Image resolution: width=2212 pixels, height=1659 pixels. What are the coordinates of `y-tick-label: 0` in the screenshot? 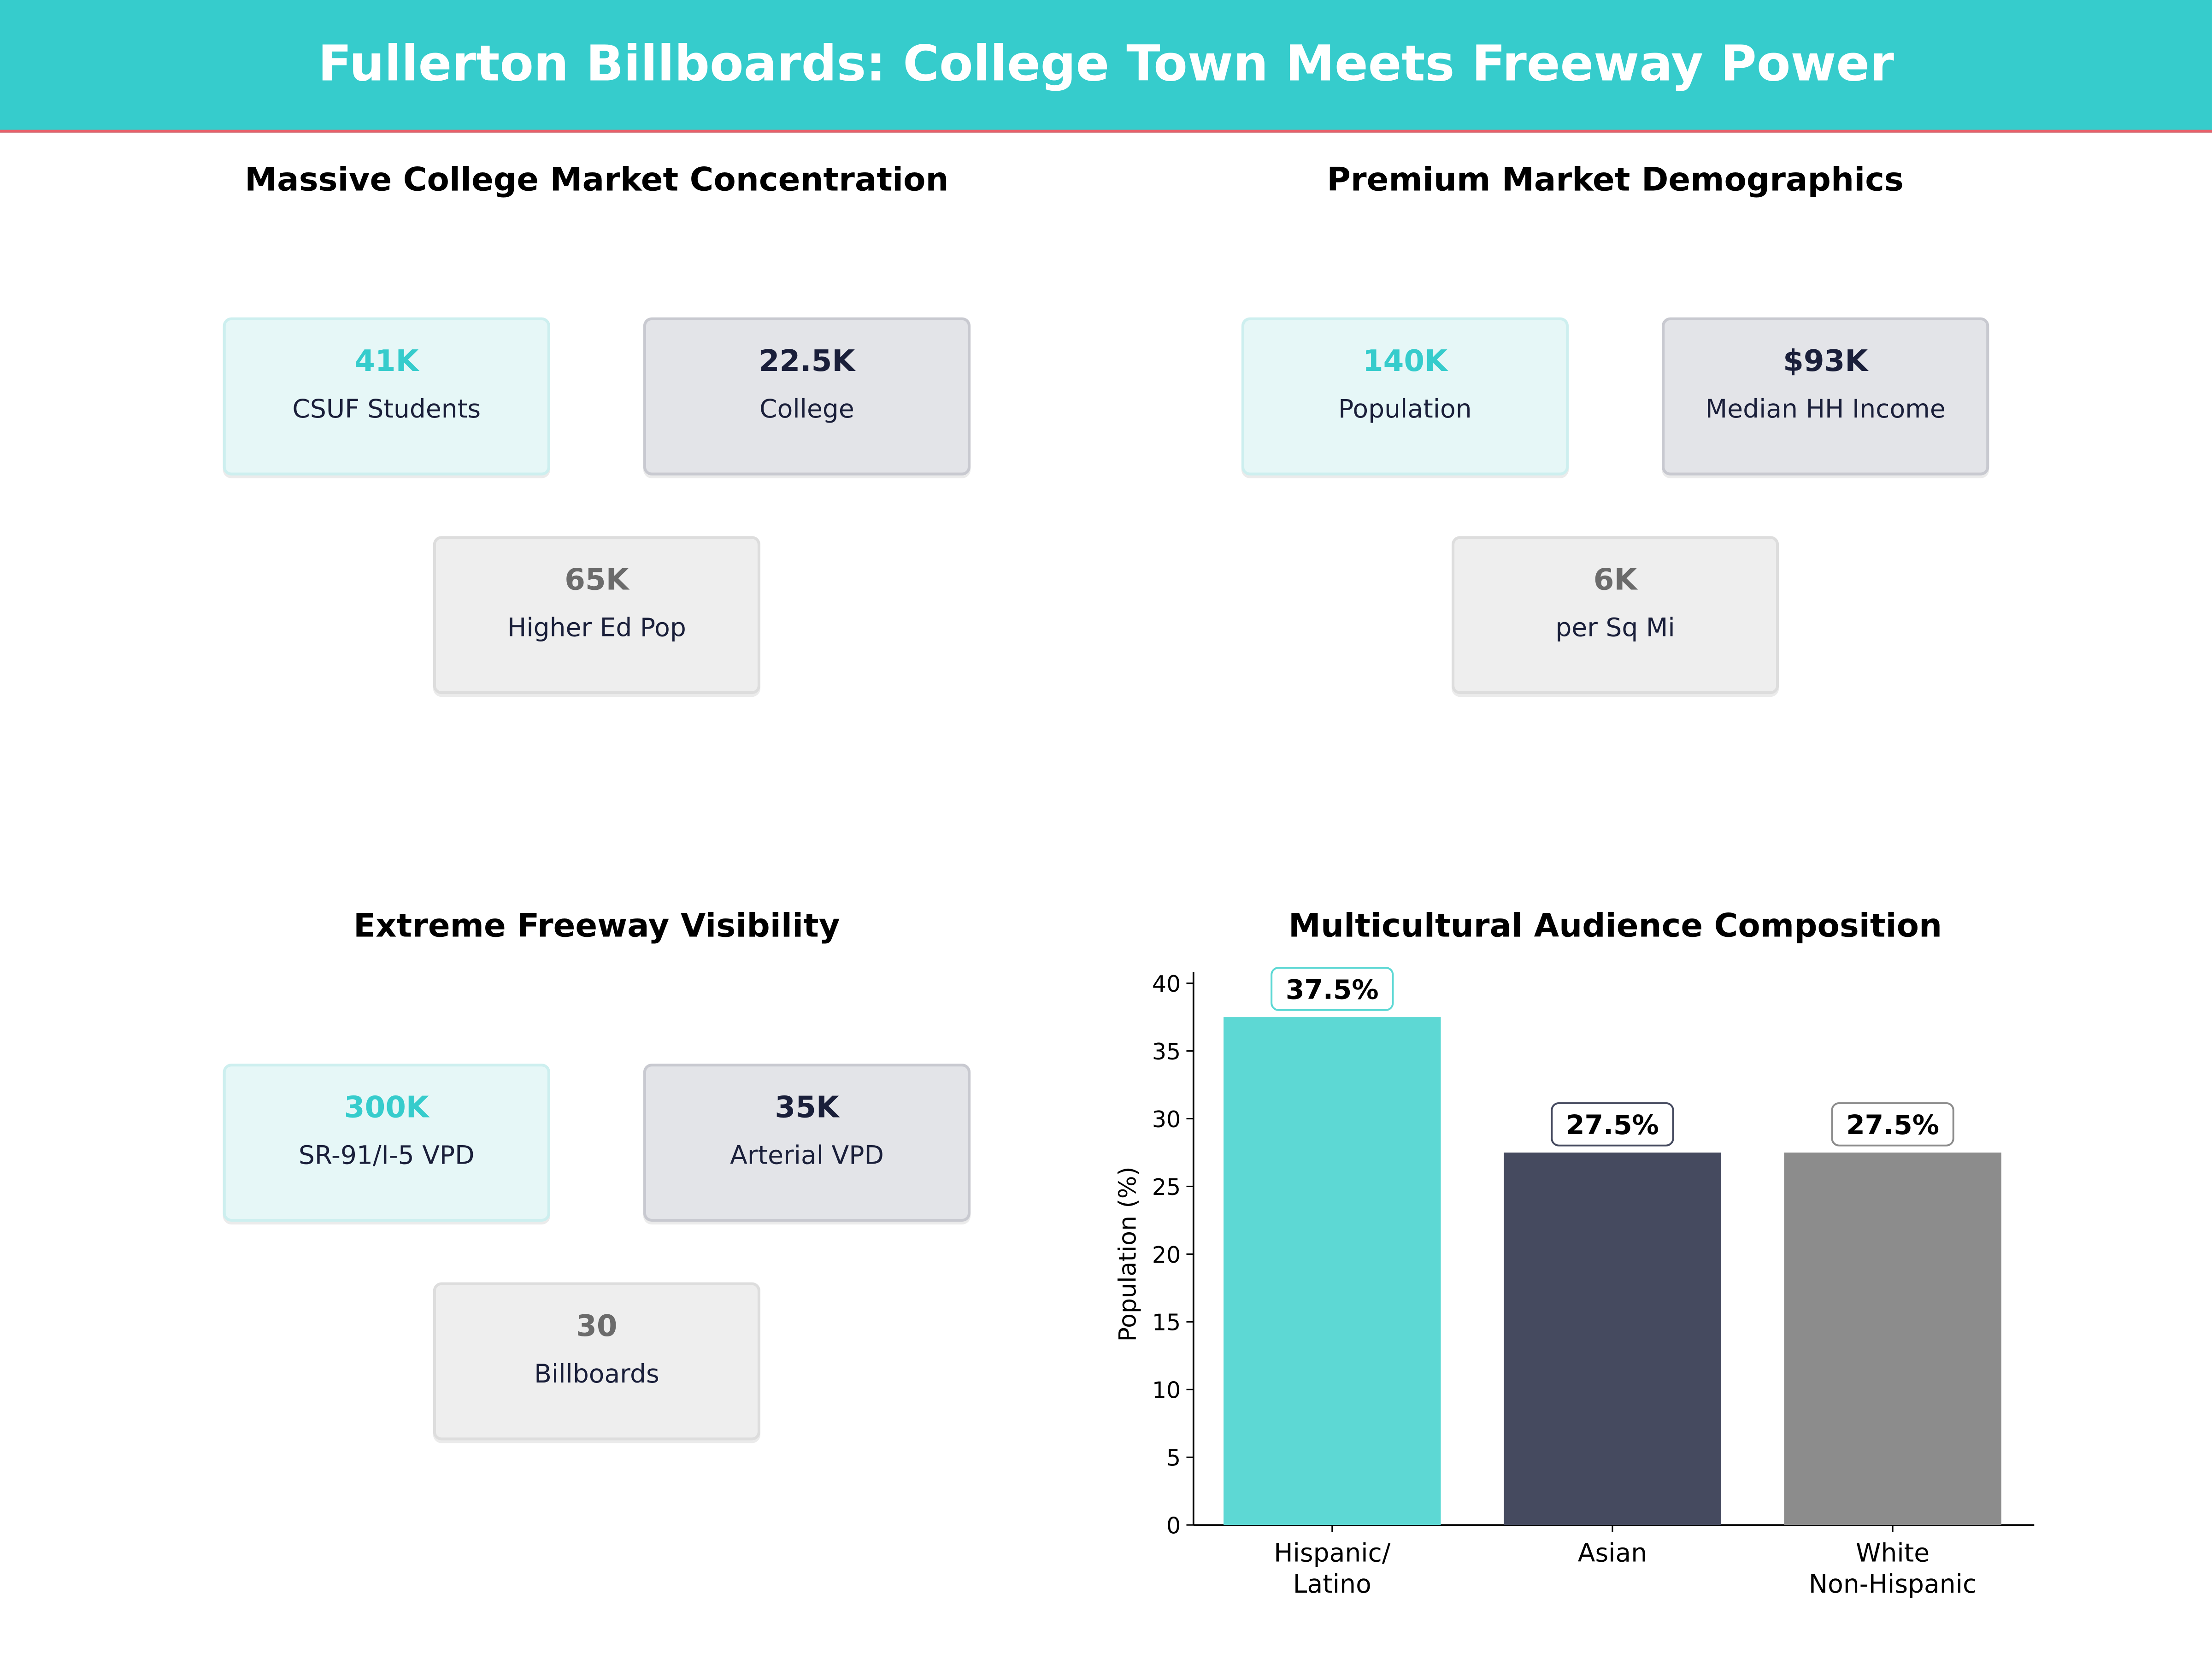 It's located at (1173, 1526).